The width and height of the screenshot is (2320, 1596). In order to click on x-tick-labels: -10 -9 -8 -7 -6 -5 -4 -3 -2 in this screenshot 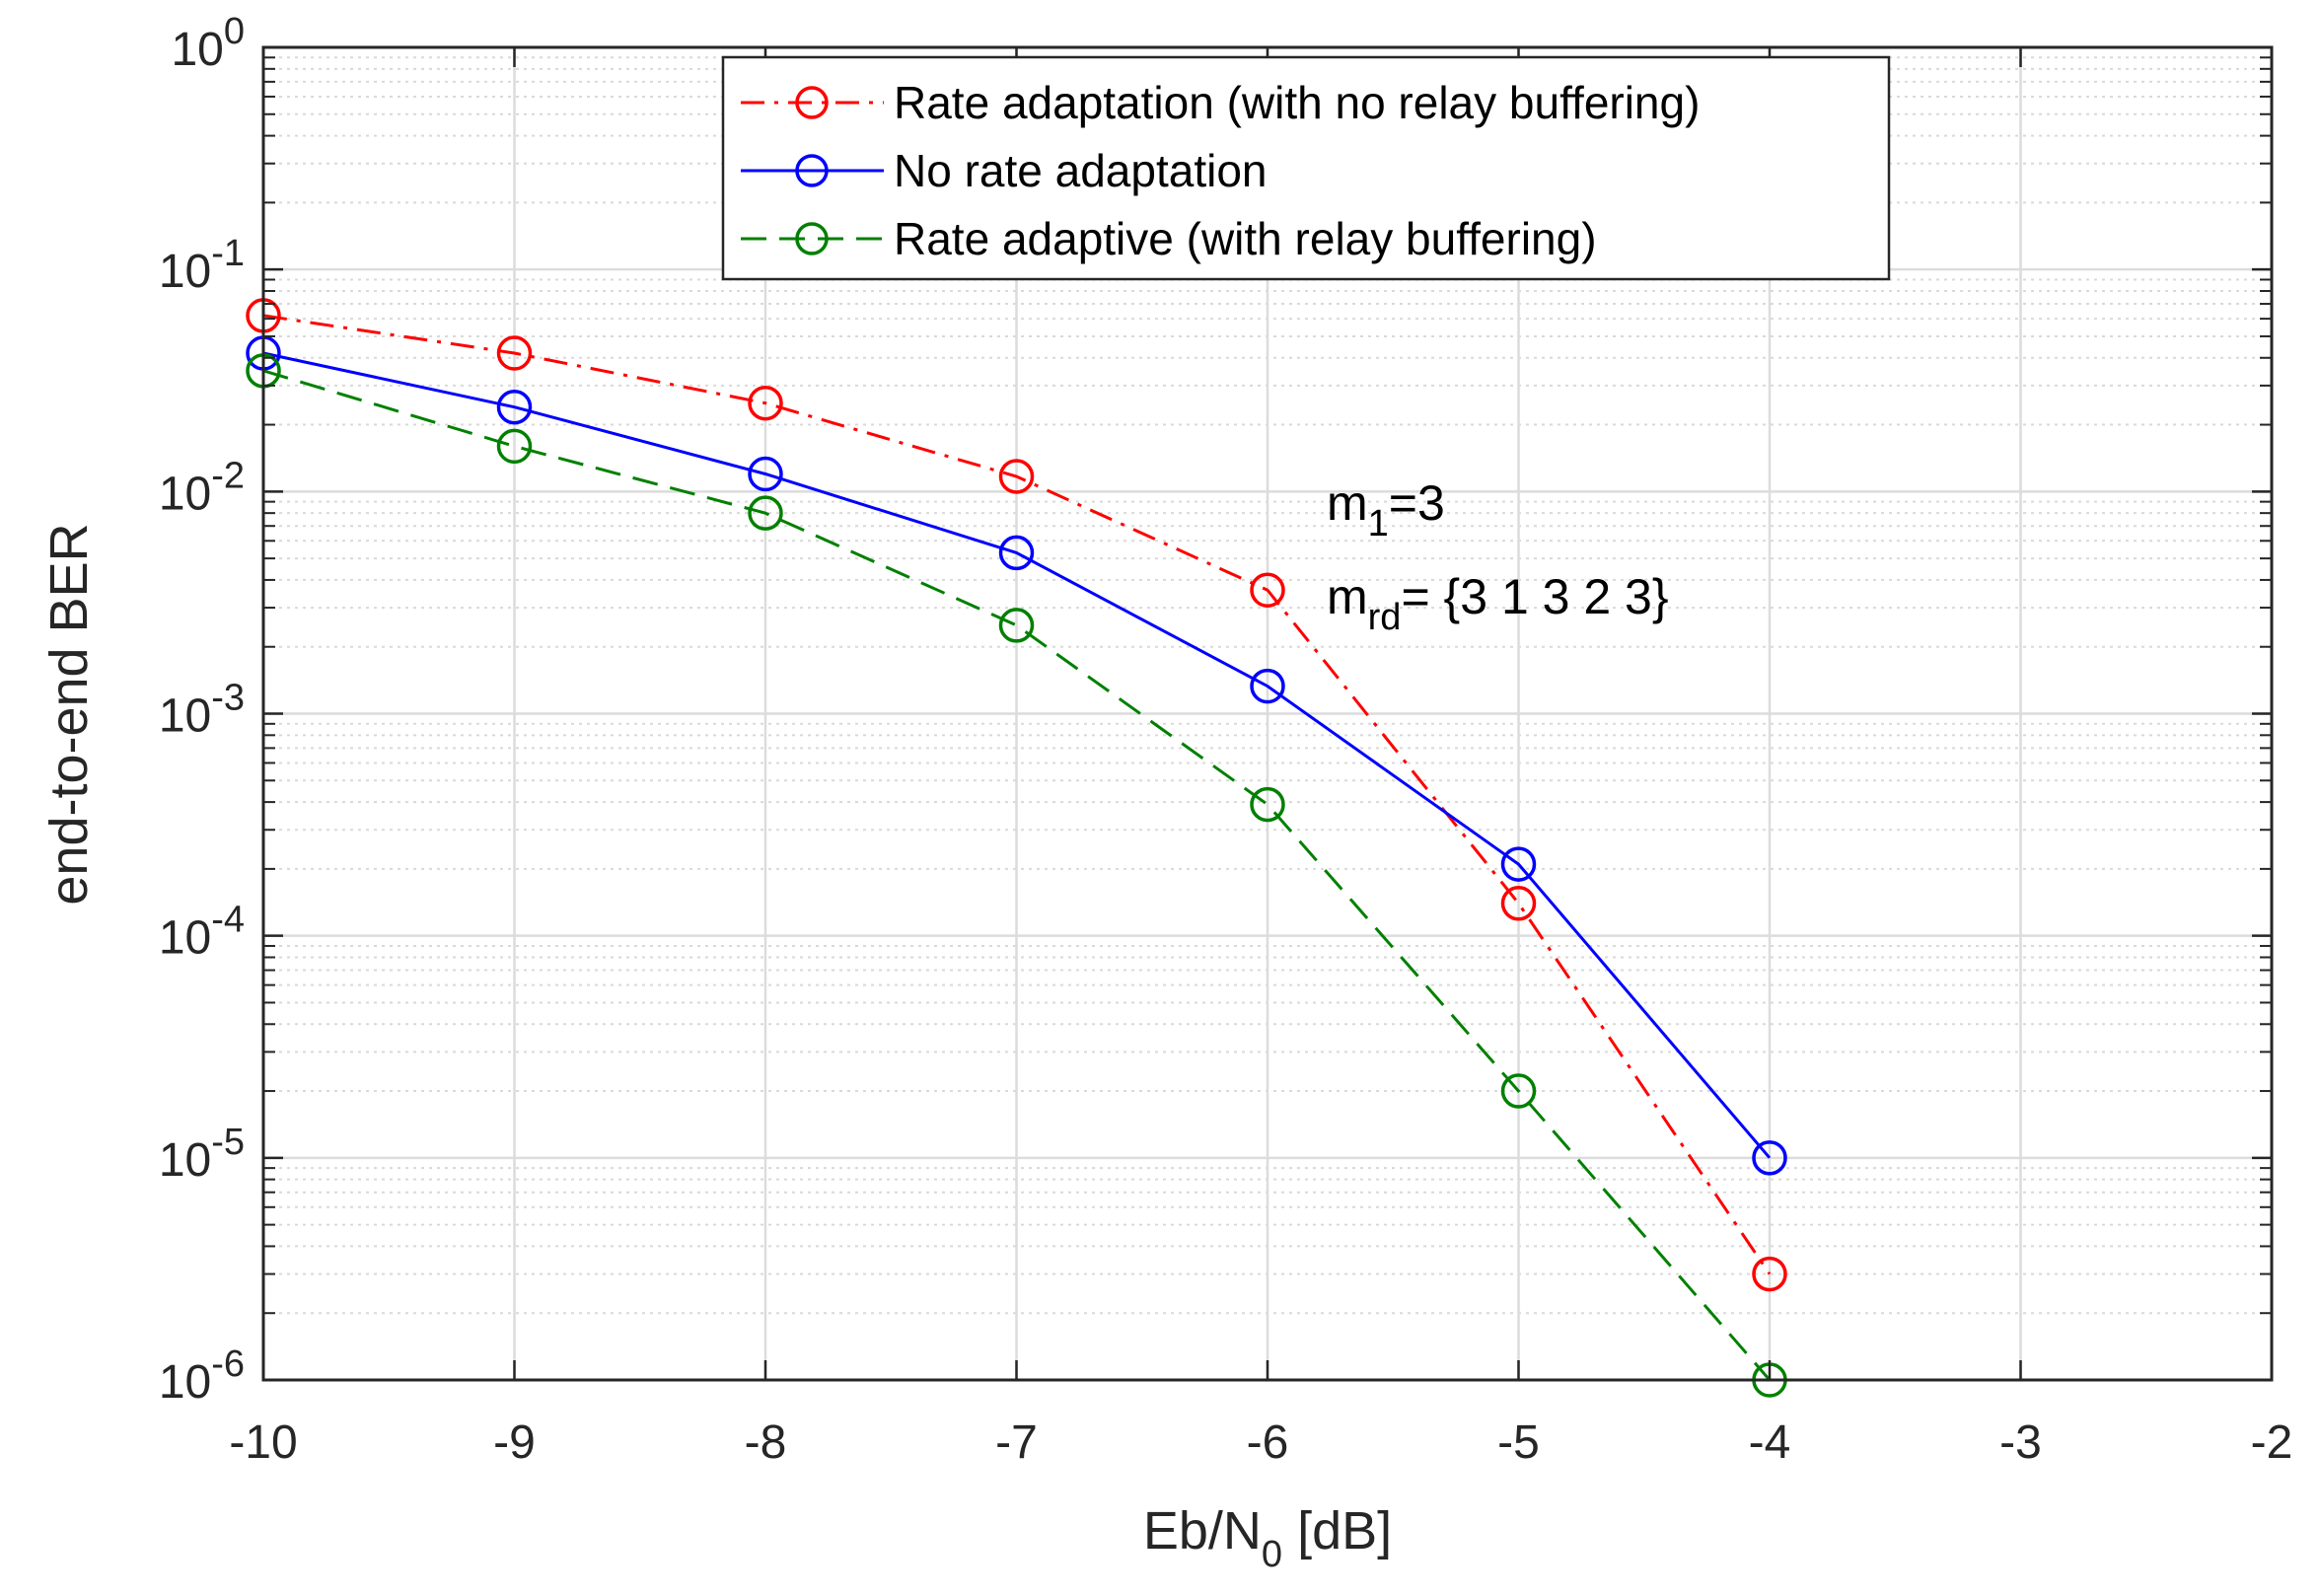, I will do `click(1260, 1442)`.